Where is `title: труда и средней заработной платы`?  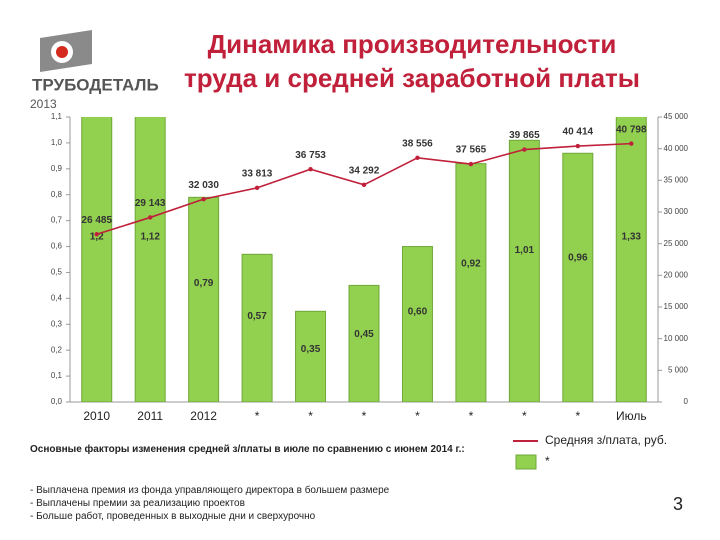
title: труда и средней заработной платы is located at coordinates (412, 78).